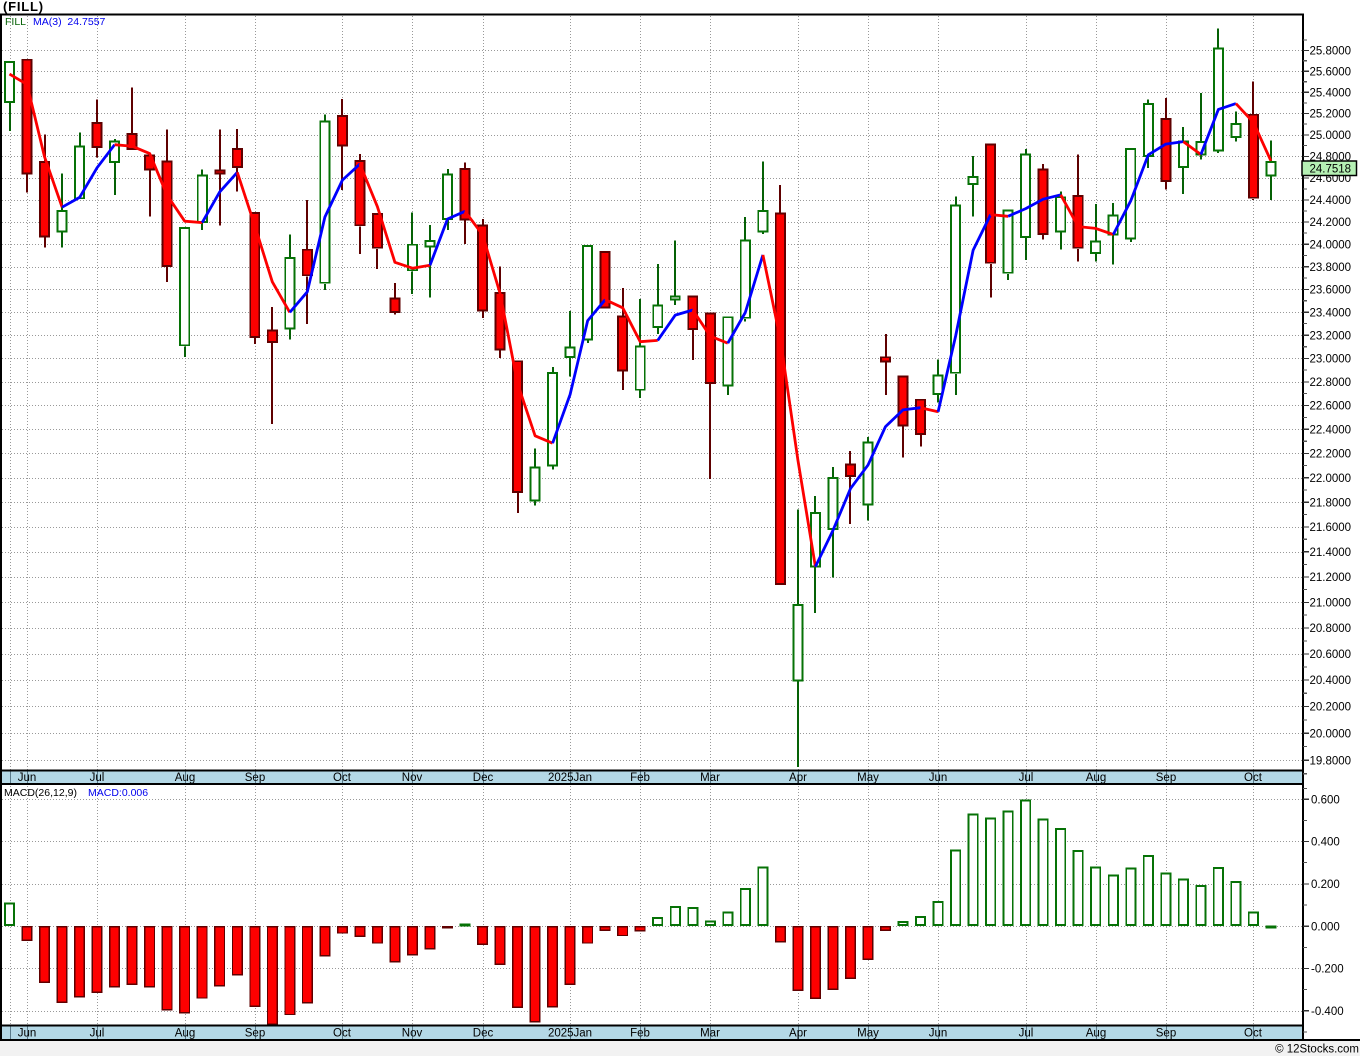  Describe the element at coordinates (1331, 503) in the screenshot. I see `svg-text: 21.8000` at that location.